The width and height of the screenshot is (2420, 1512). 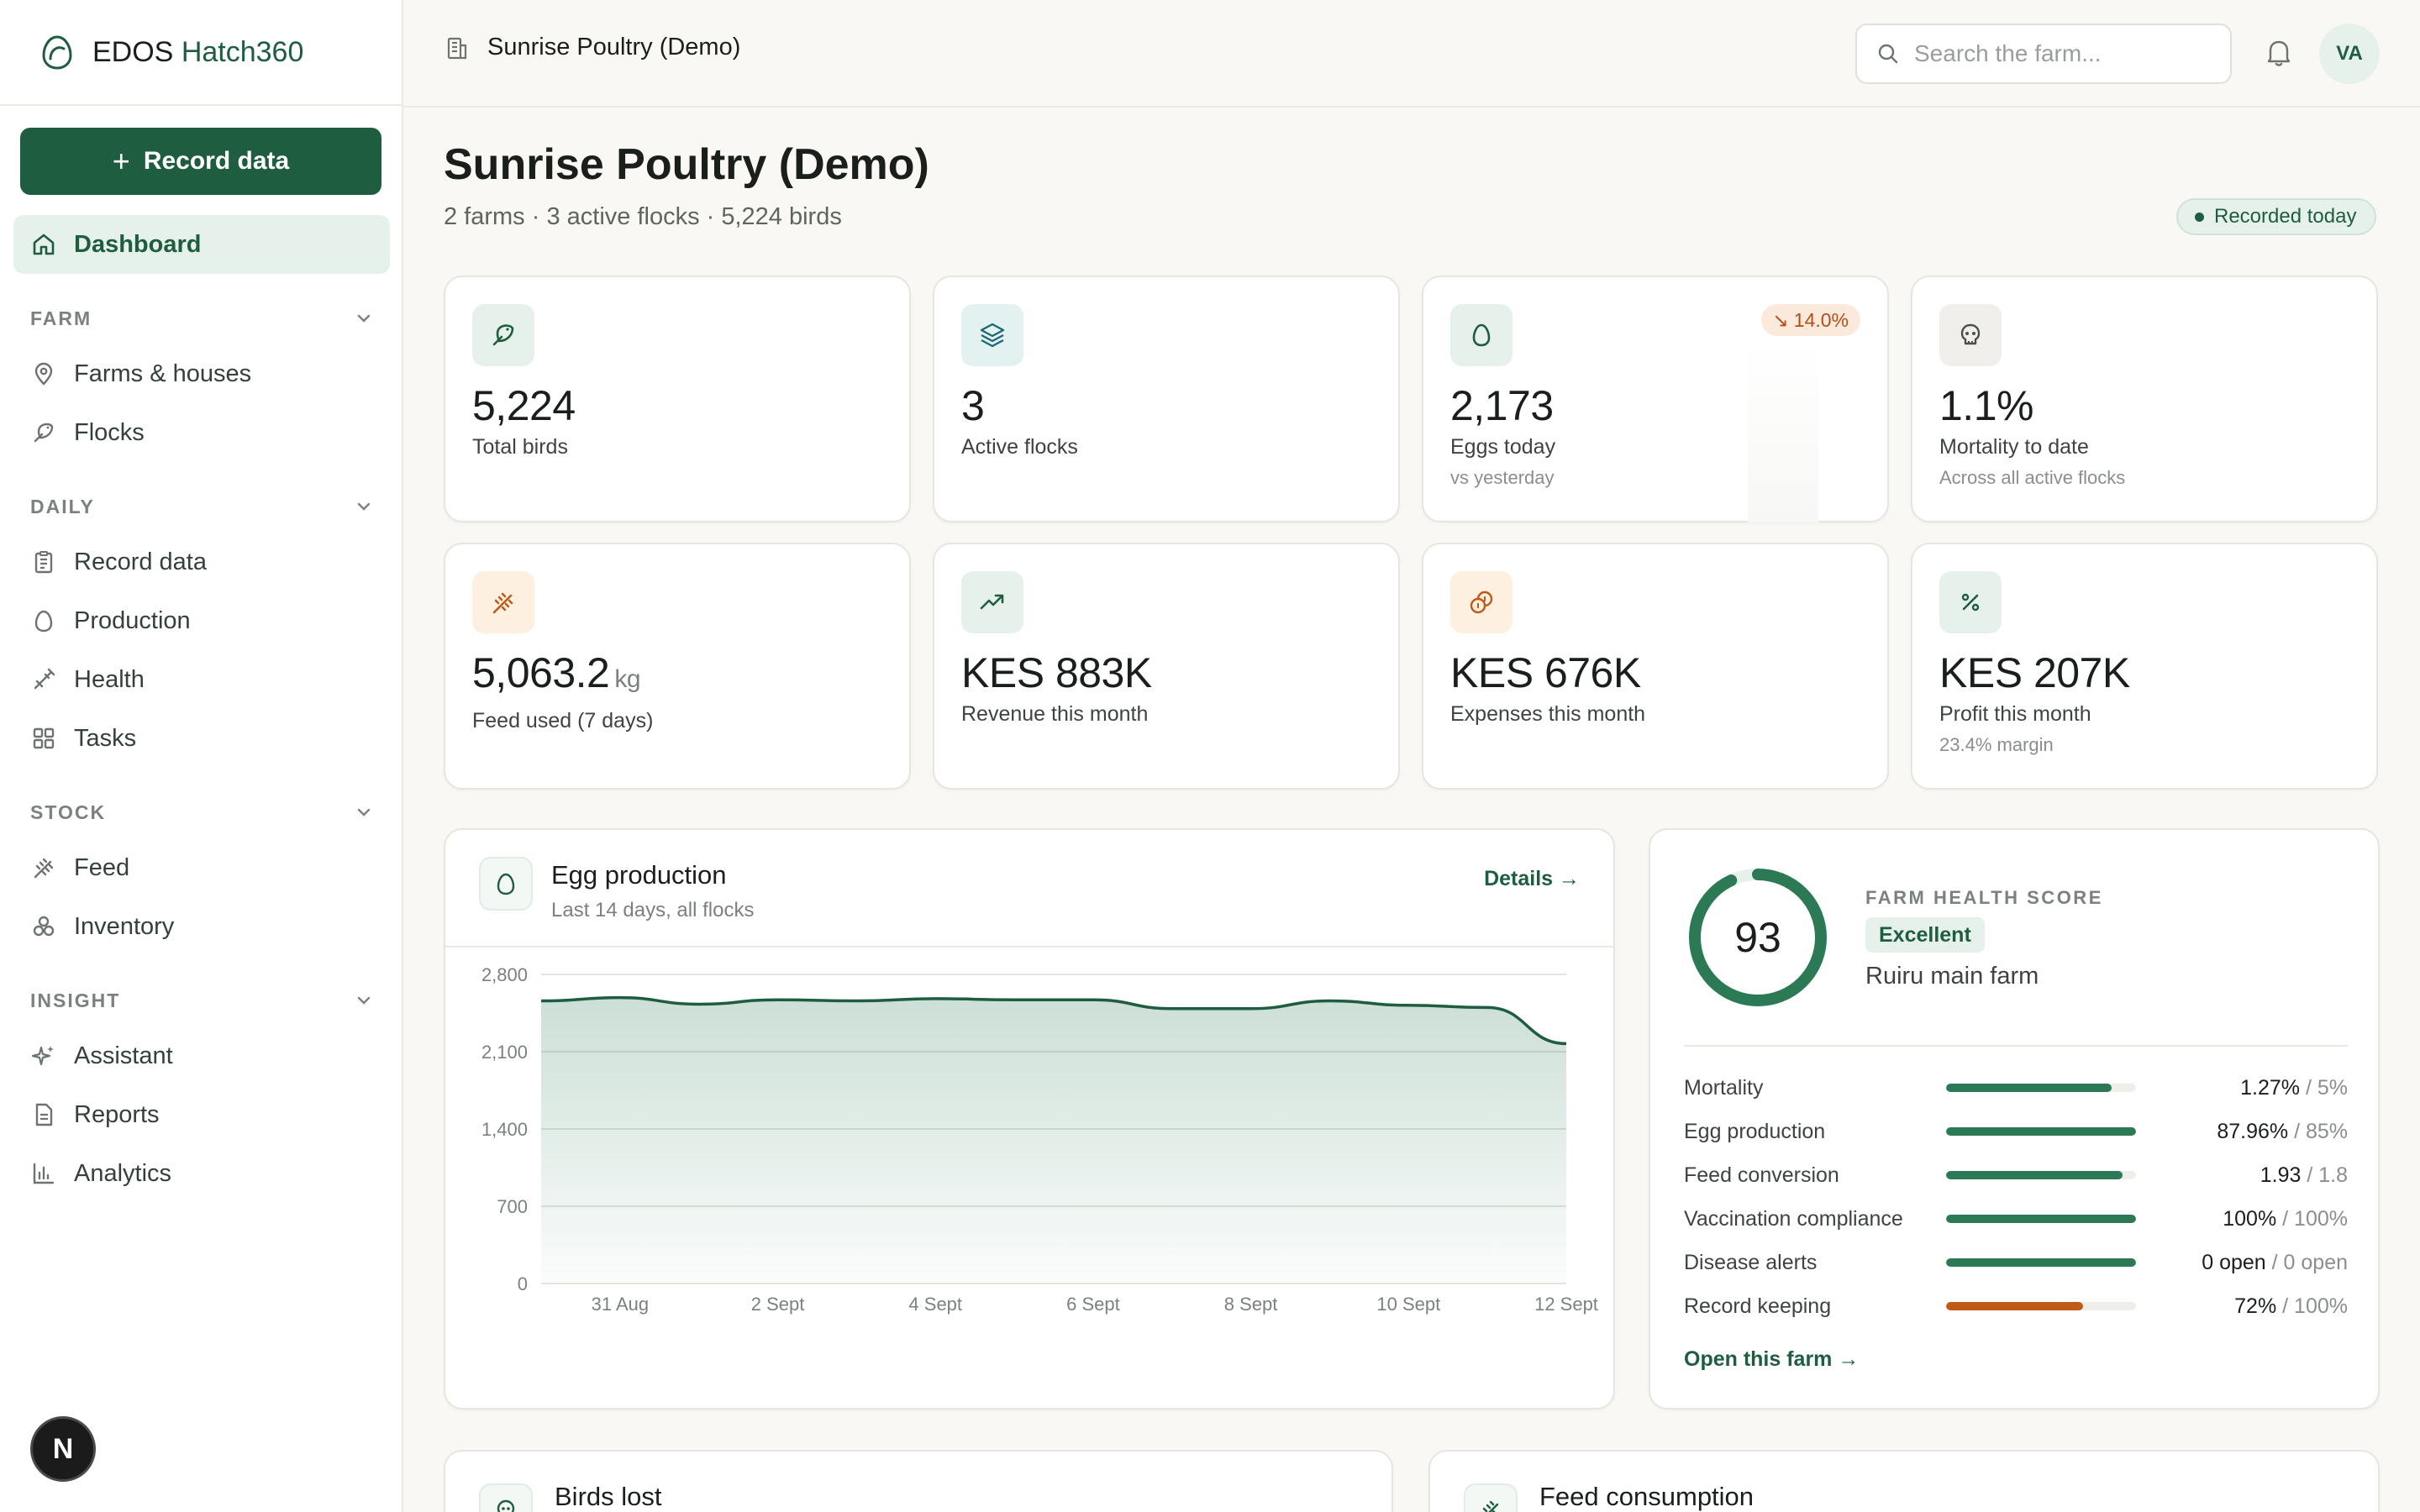 What do you see at coordinates (1411, 54) in the screenshot?
I see `topbar: Sunrise Poultry (Demo) VA` at bounding box center [1411, 54].